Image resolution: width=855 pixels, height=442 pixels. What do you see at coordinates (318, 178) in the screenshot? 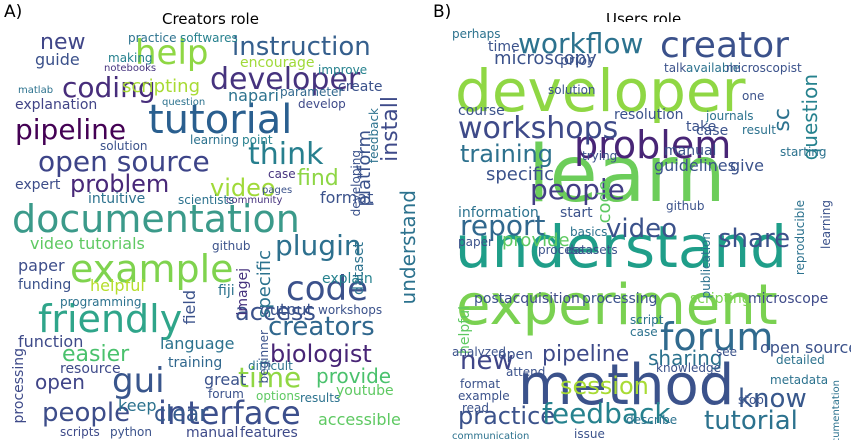
I see `word-find: find` at bounding box center [318, 178].